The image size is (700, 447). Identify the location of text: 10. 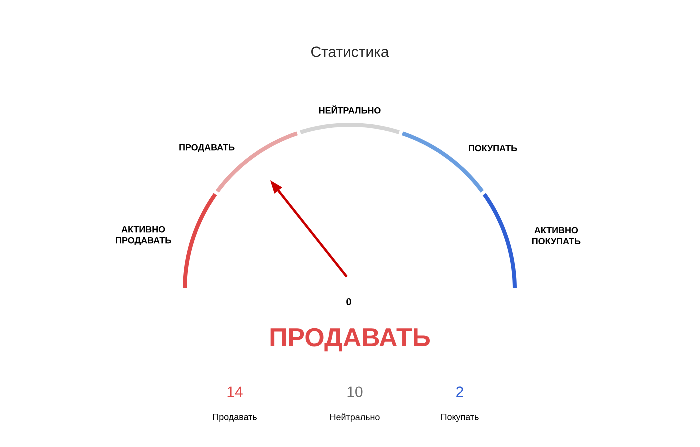
(355, 392).